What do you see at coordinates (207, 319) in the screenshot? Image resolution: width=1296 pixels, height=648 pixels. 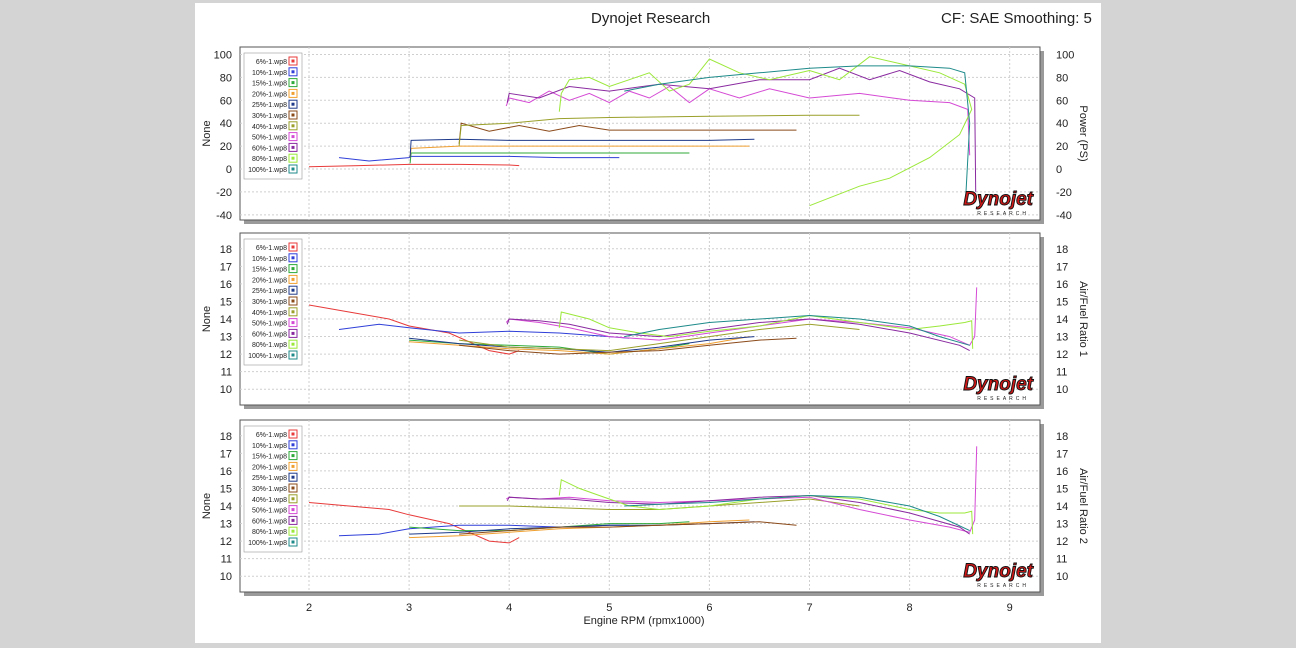 I see `y-axis-label-left: None` at bounding box center [207, 319].